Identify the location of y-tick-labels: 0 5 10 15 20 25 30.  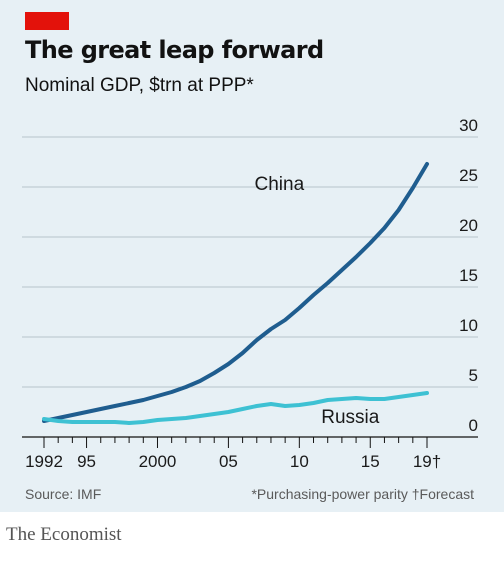
(468, 275).